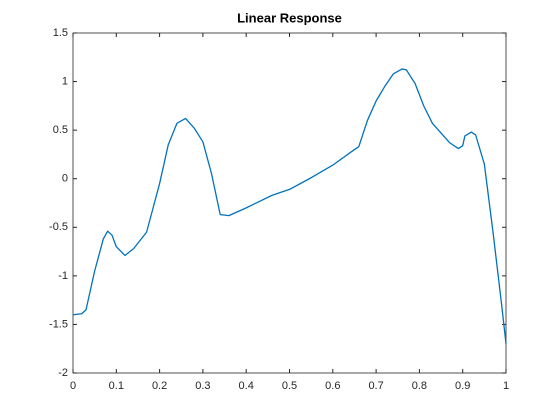 The image size is (560, 420). Describe the element at coordinates (332, 386) in the screenshot. I see `x-tick-label: 0.6` at that location.